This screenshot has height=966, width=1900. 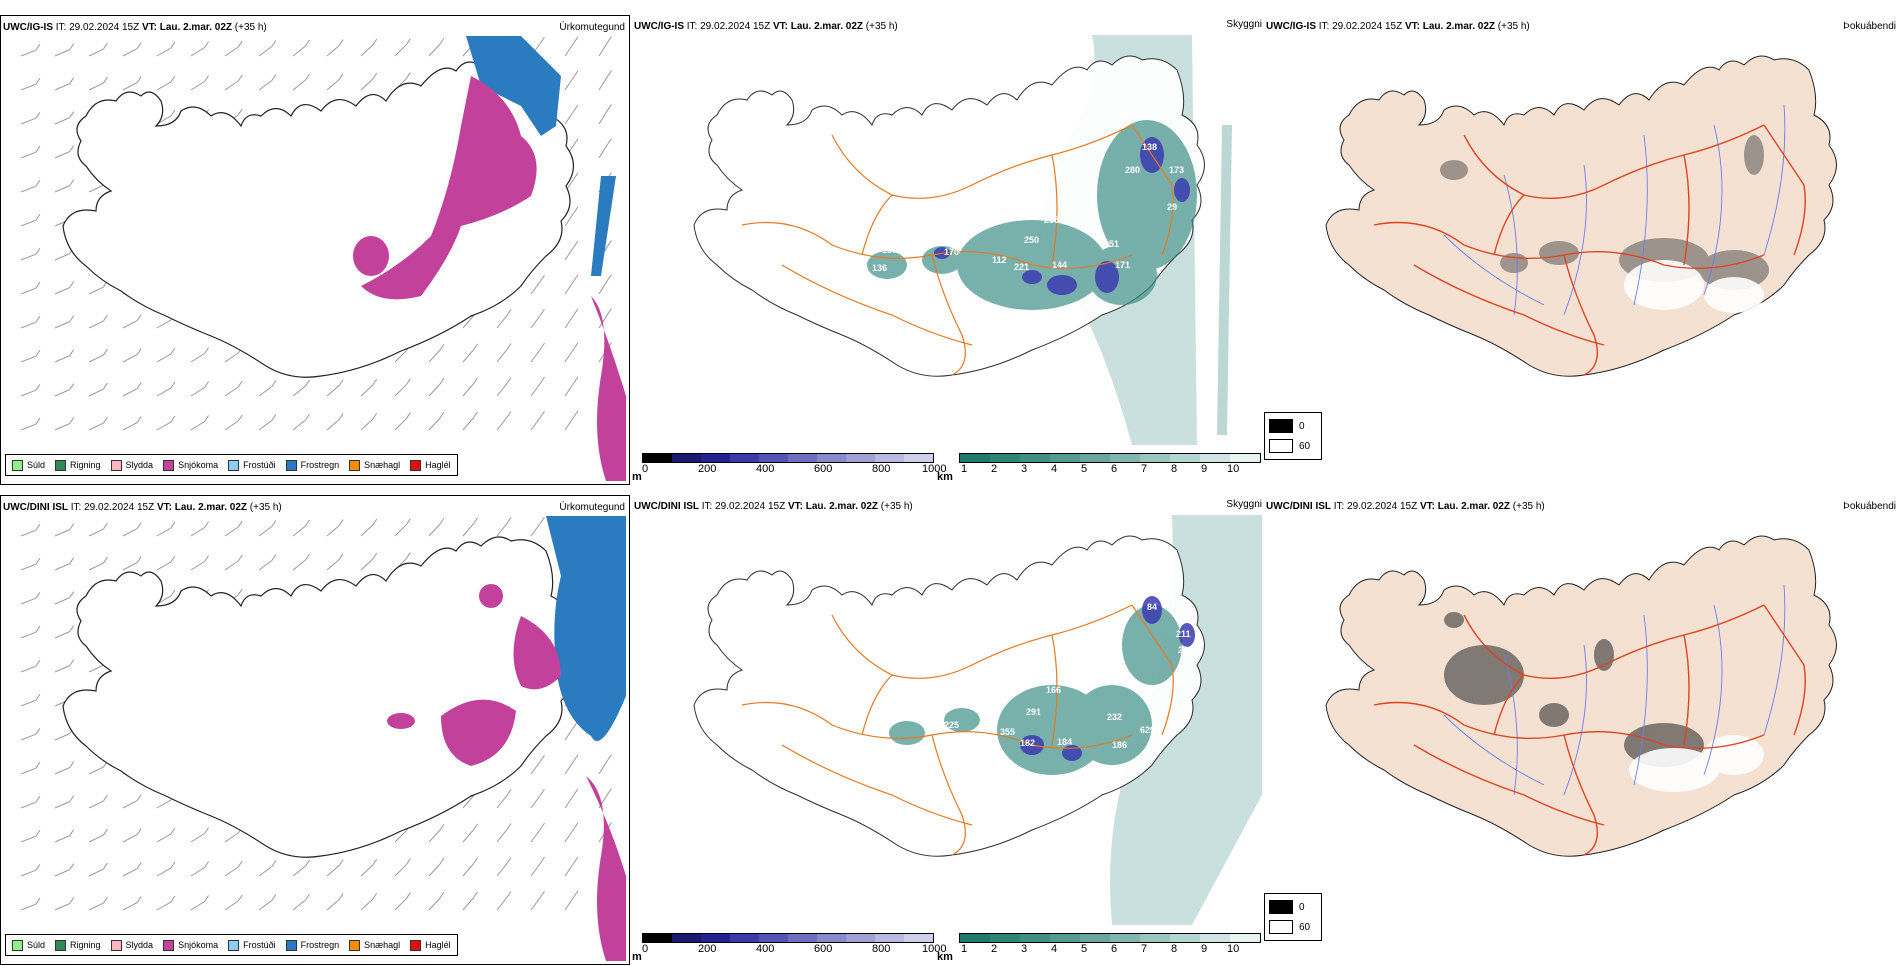 What do you see at coordinates (1064, 742) in the screenshot?
I see `map-label: 184` at bounding box center [1064, 742].